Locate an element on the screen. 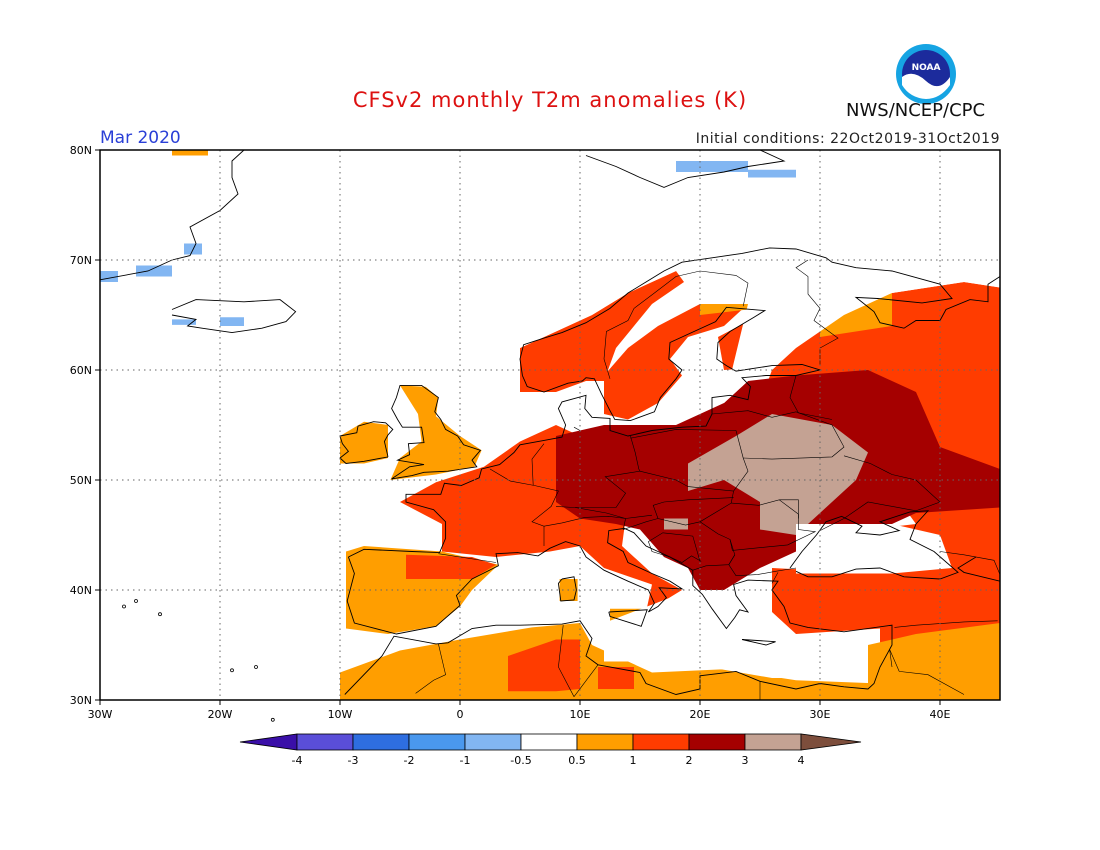 The height and width of the screenshot is (850, 1100). region-britain is located at coordinates (436, 432).